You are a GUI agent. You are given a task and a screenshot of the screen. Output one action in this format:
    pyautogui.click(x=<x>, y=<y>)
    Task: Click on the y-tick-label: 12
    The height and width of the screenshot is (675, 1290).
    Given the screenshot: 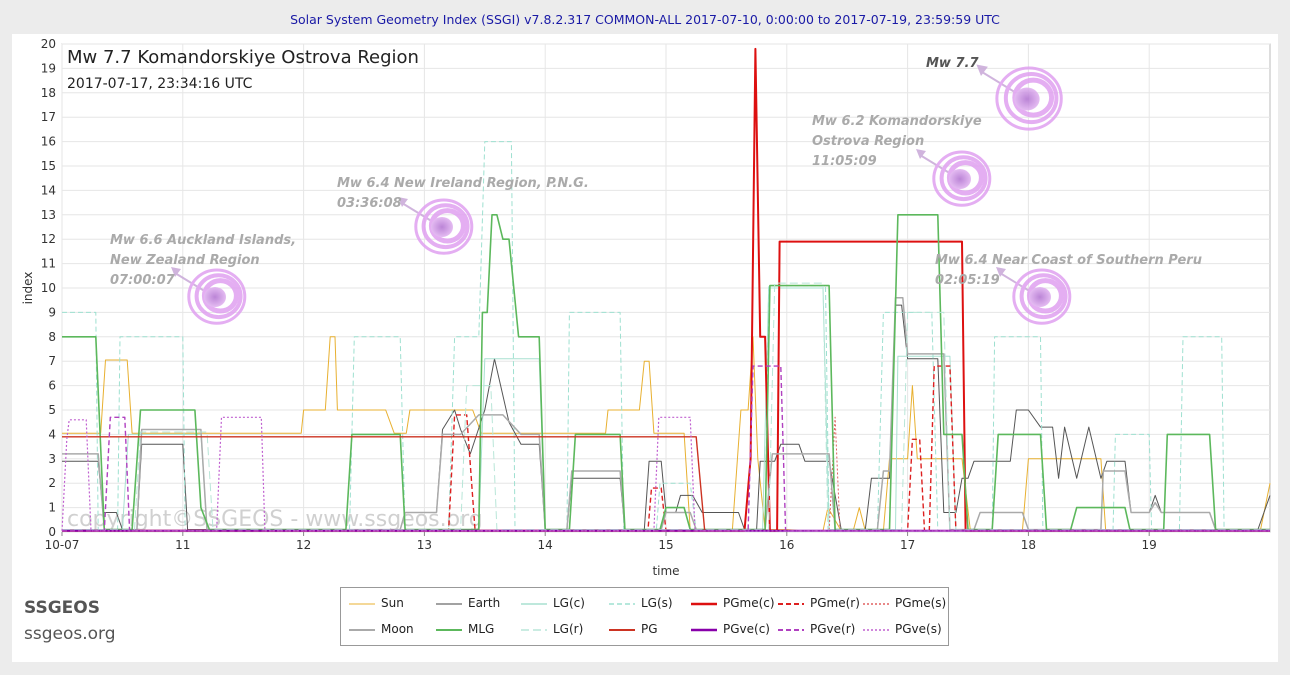 What is the action you would take?
    pyautogui.click(x=48, y=239)
    